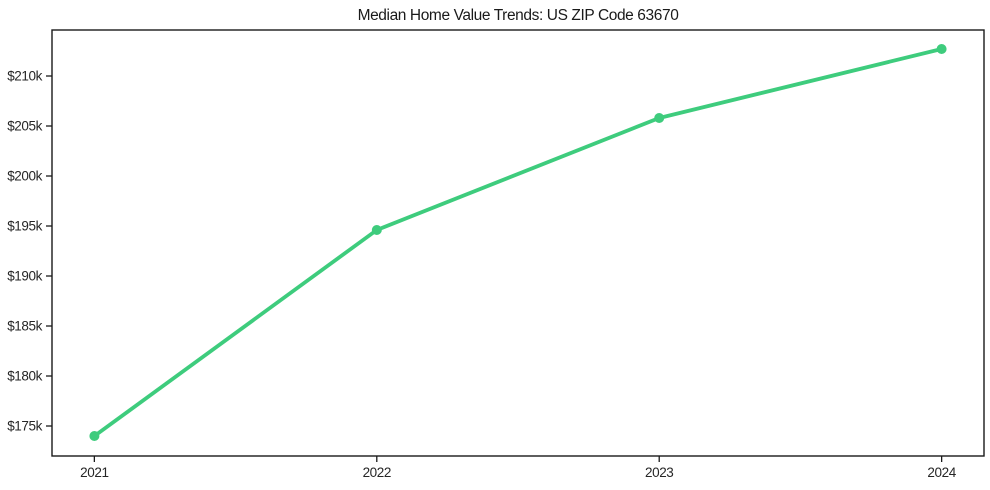  What do you see at coordinates (24, 326) in the screenshot?
I see `y-tick-label: $185k` at bounding box center [24, 326].